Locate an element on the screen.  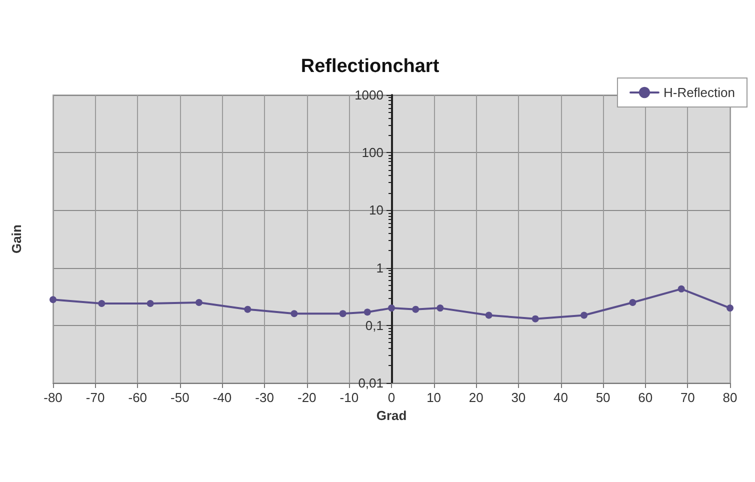
x-tick-label: 10 is located at coordinates (434, 397).